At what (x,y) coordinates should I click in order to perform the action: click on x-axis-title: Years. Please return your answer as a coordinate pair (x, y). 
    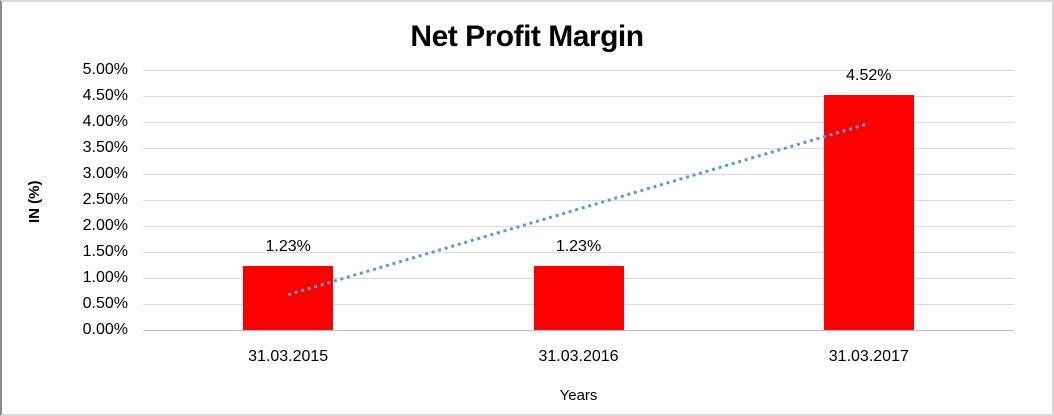
    Looking at the image, I should click on (578, 395).